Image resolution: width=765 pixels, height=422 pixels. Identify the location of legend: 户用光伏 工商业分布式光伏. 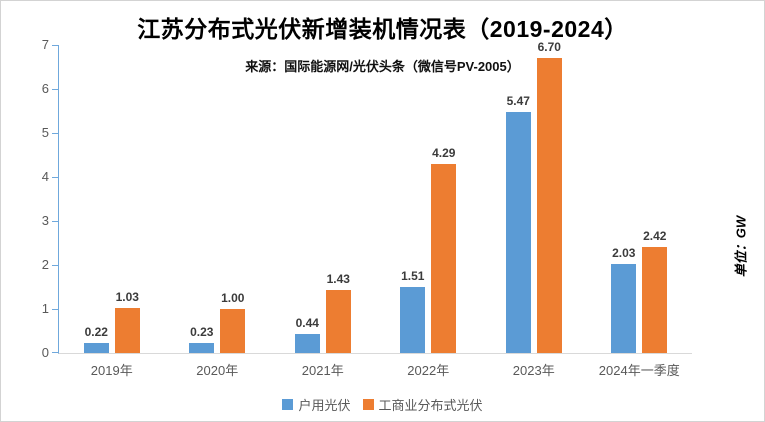
(382, 404).